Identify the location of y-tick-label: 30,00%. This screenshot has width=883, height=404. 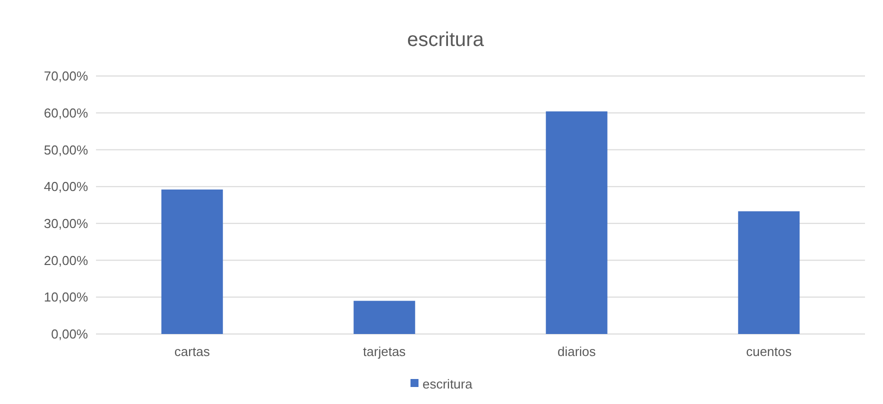
(66, 223).